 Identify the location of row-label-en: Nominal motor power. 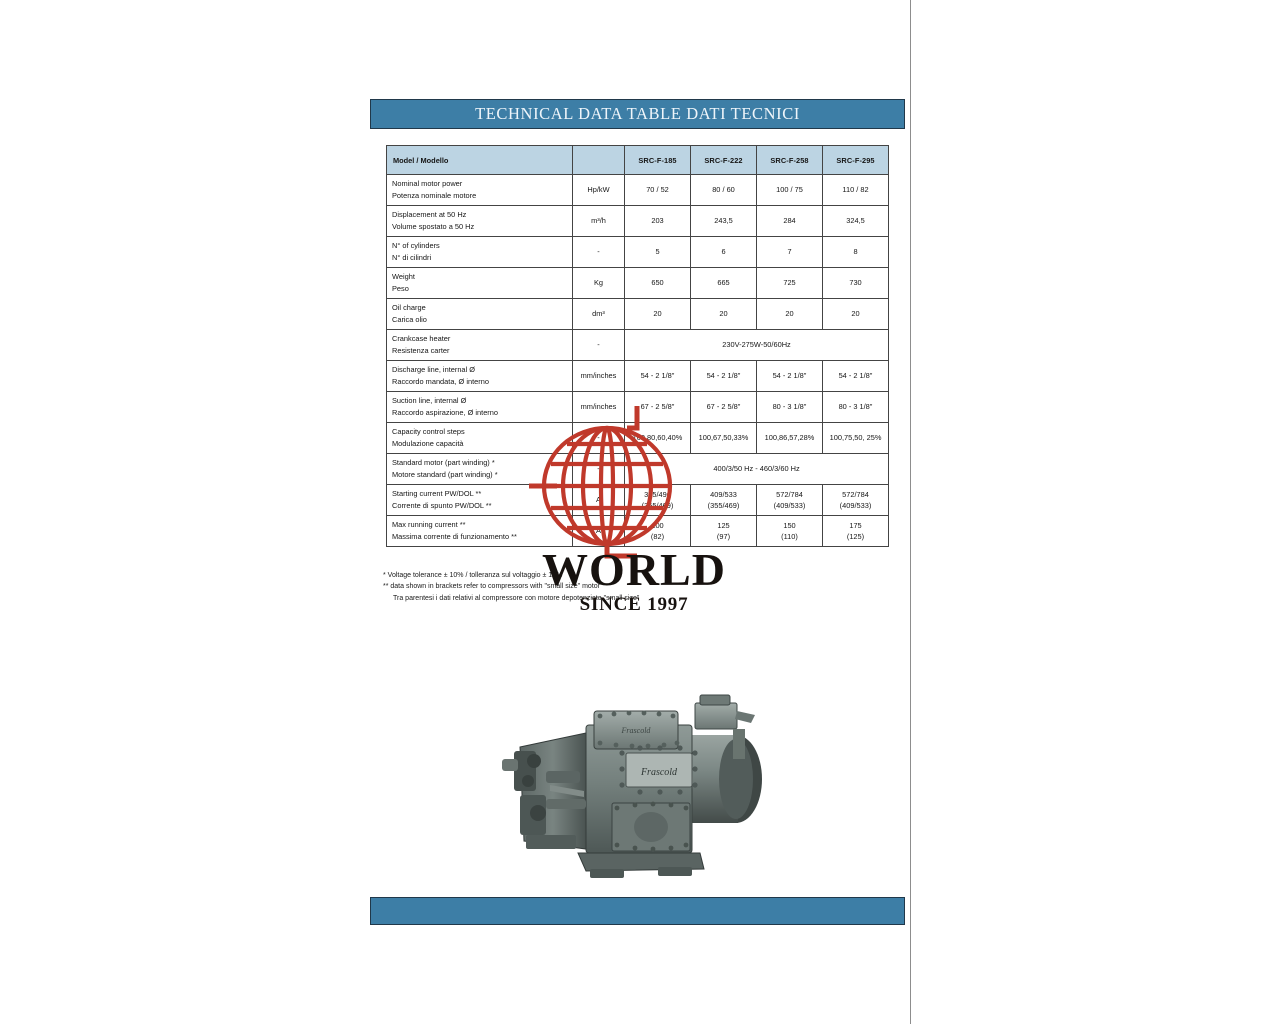
(427, 183).